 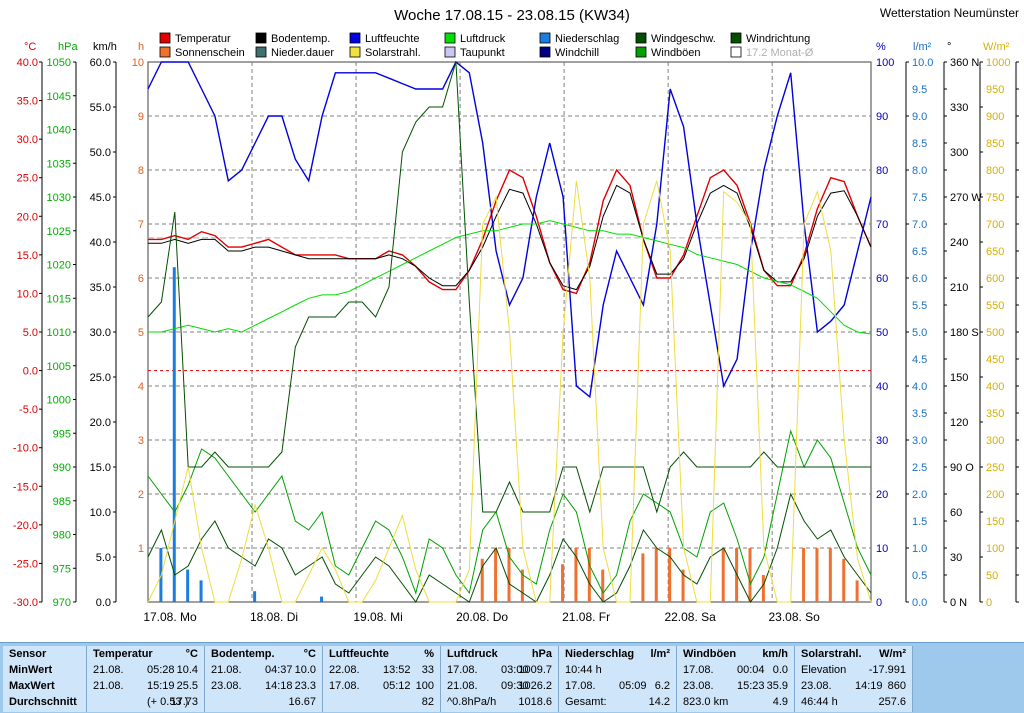 I want to click on stats-cell: 16.67, so click(x=302, y=702).